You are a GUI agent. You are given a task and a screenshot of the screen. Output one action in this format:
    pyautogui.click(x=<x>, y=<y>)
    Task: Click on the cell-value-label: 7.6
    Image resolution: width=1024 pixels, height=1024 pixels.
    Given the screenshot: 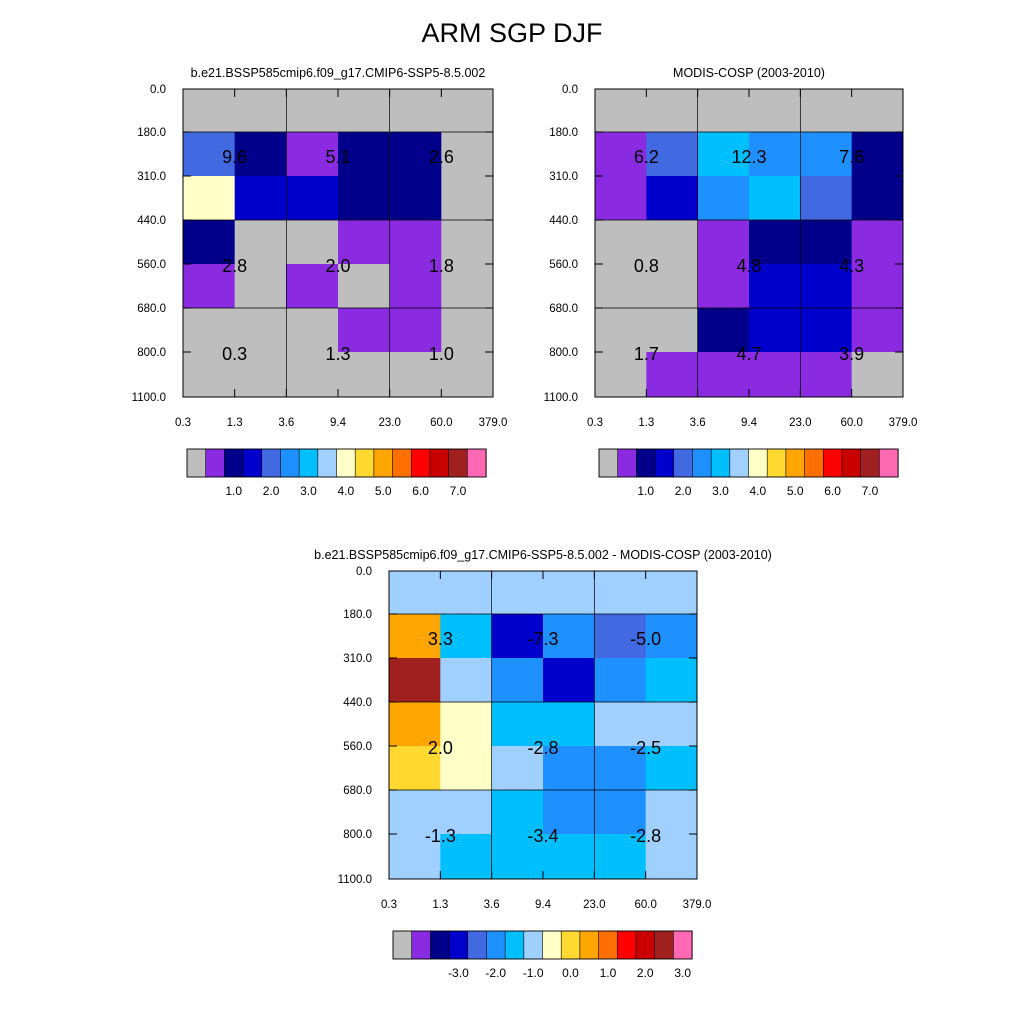 What is the action you would take?
    pyautogui.click(x=851, y=157)
    